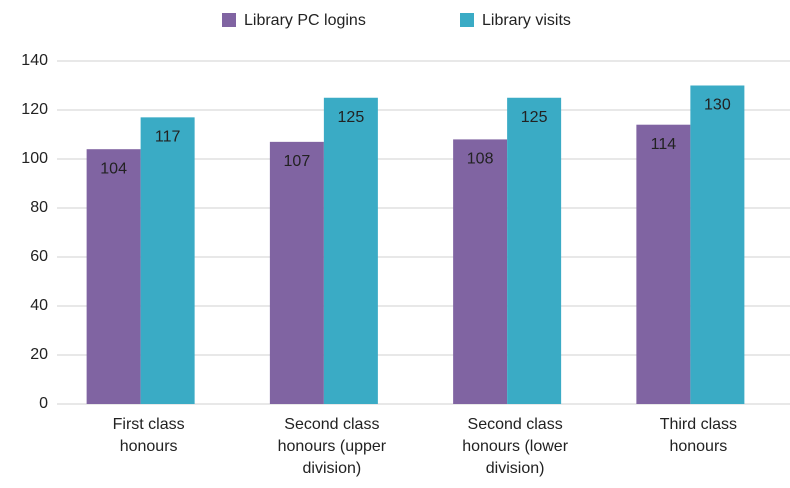  I want to click on y-tick-label: 100, so click(34, 158).